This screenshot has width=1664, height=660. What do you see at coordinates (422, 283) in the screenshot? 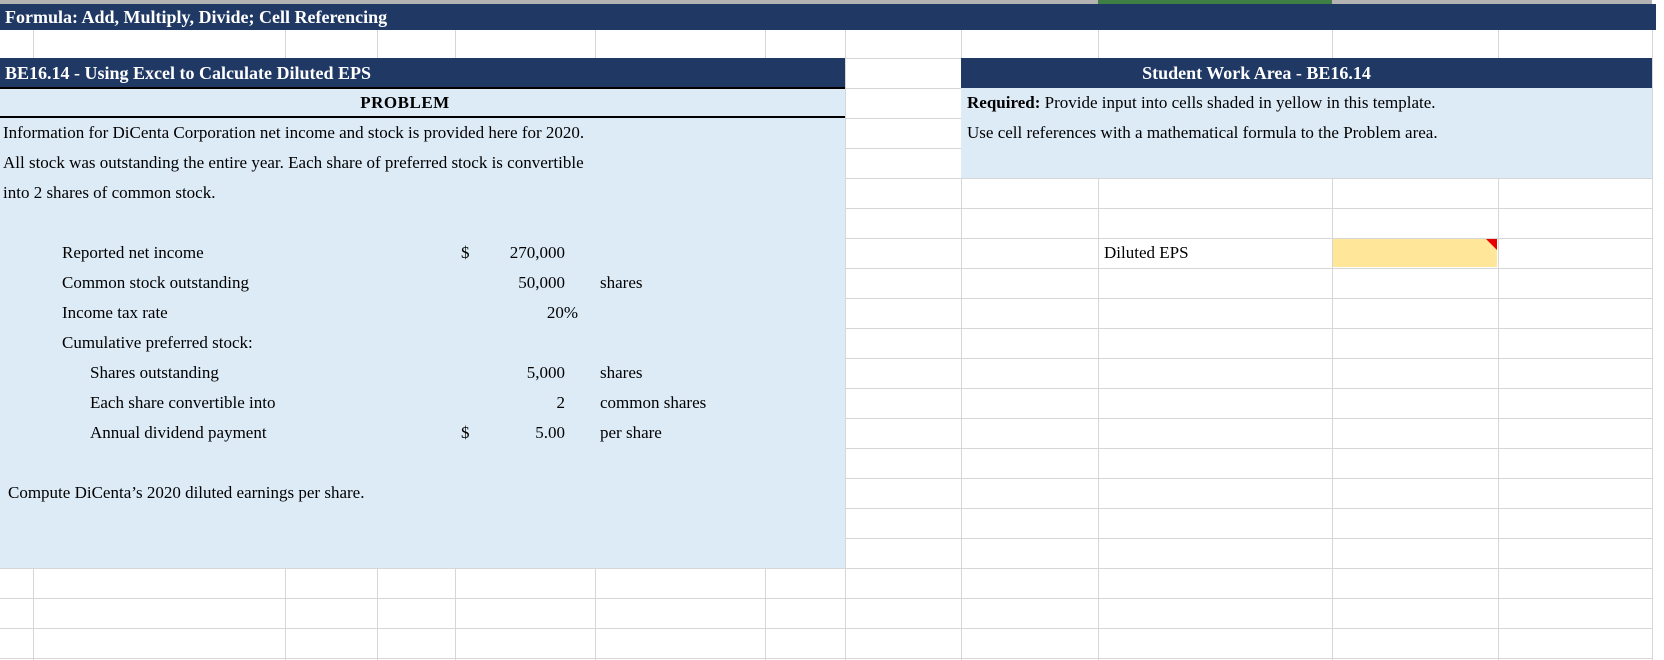
I see `data-row: Common stock outstanding 50,000 shares` at bounding box center [422, 283].